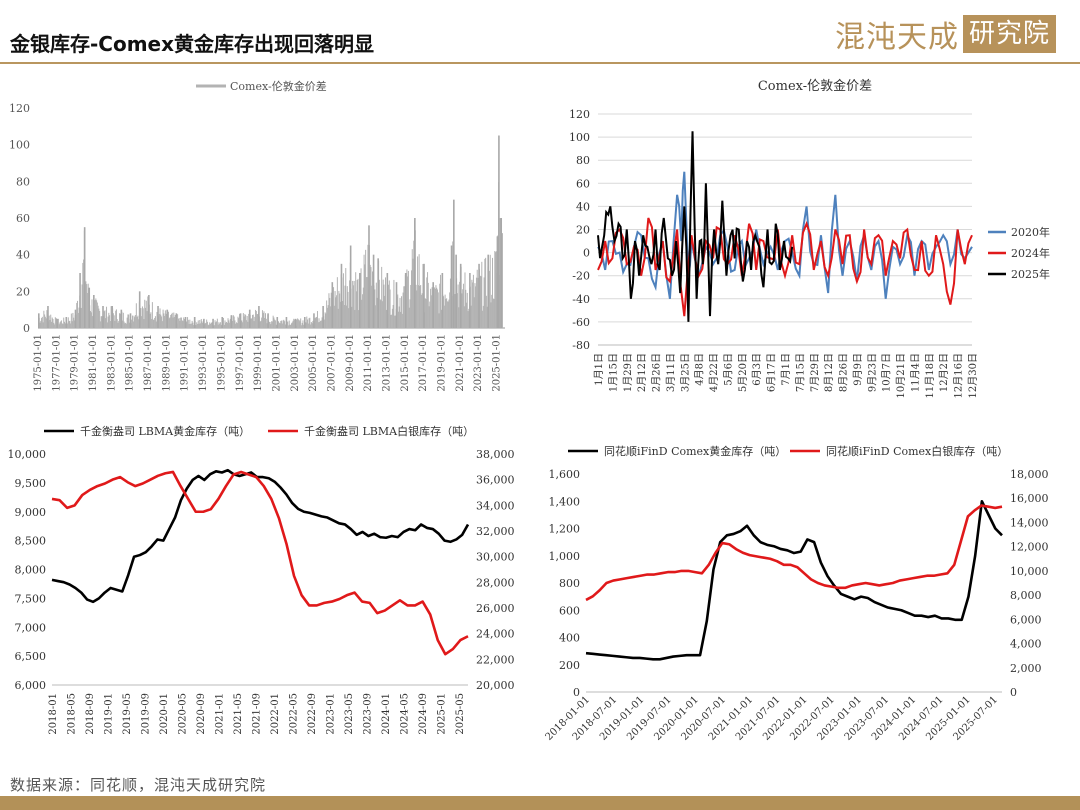 The width and height of the screenshot is (1080, 810). What do you see at coordinates (569, 665) in the screenshot?
I see `y-left-tick-label: 200` at bounding box center [569, 665].